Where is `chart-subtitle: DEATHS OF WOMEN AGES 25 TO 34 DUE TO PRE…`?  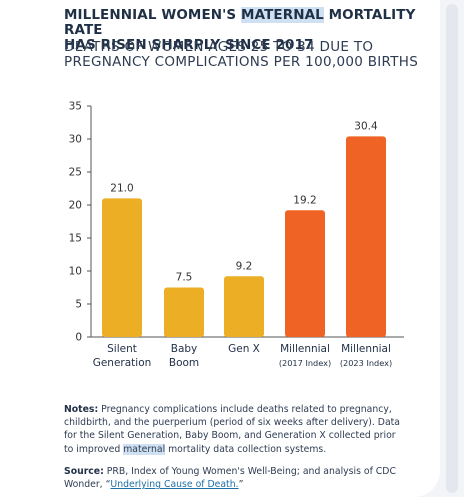 chart-subtitle: DEATHS OF WOMEN AGES 25 TO 34 DUE TO PRE… is located at coordinates (251, 55).